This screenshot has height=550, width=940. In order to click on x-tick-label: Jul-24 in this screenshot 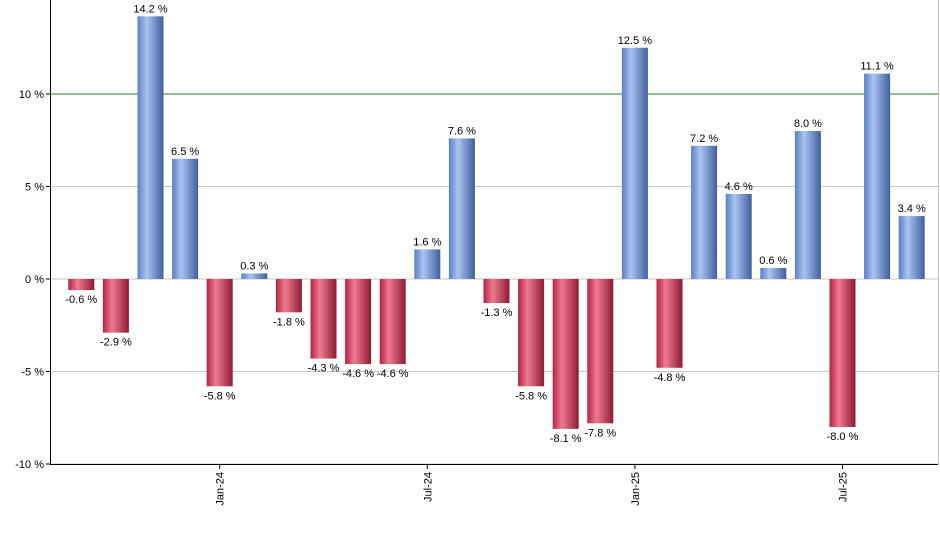, I will do `click(428, 487)`.